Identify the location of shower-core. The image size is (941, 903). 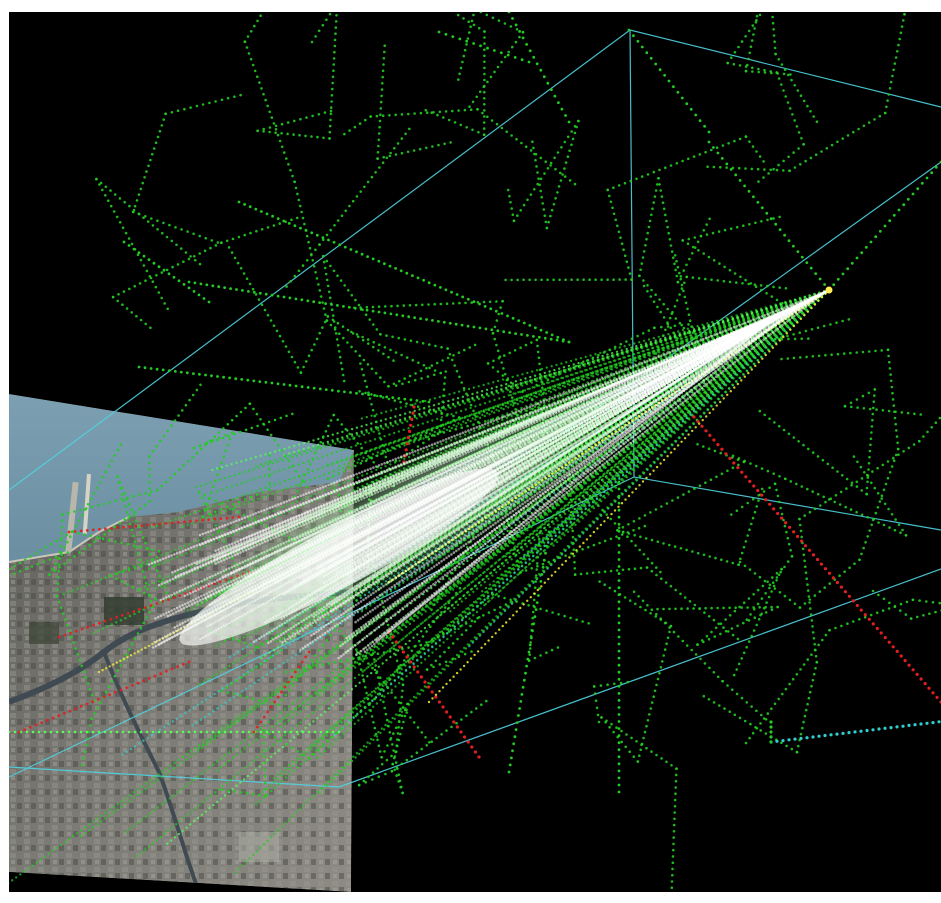
(409, 517).